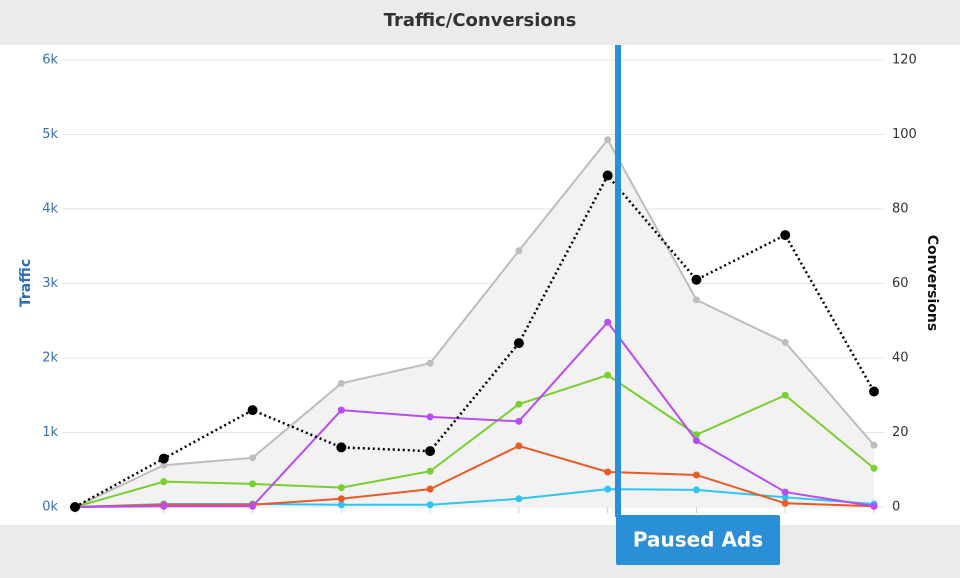 The height and width of the screenshot is (578, 960). What do you see at coordinates (50, 507) in the screenshot?
I see `y-tick-label: 0k` at bounding box center [50, 507].